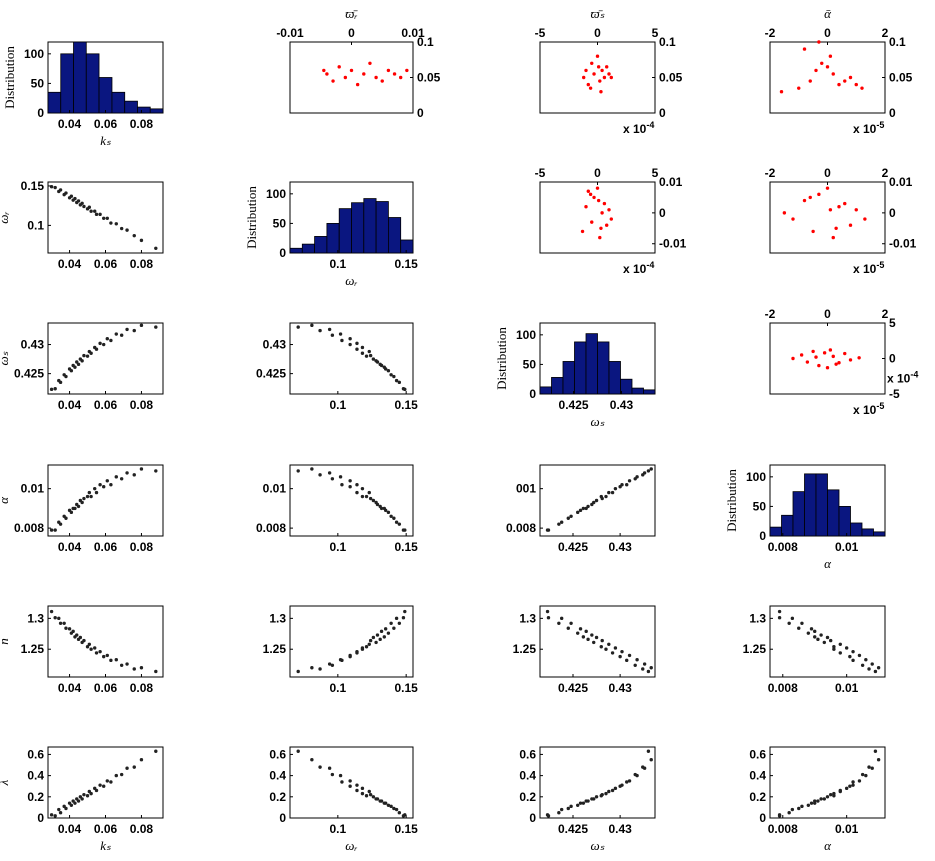 The image size is (935, 861). I want to click on y-tick-label: 0.1, so click(897, 42).